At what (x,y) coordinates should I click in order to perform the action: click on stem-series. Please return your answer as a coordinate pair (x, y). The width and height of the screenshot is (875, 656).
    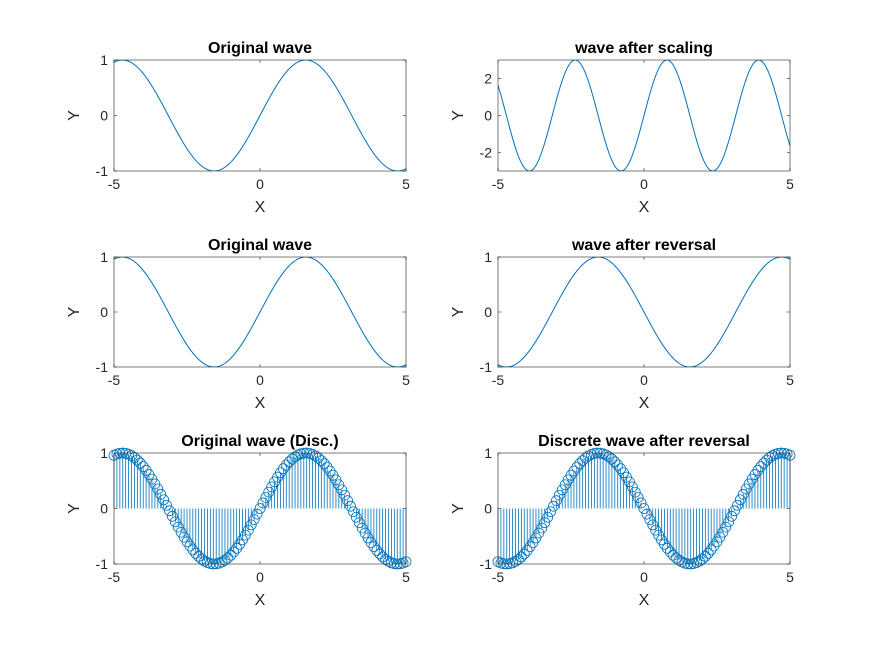
    Looking at the image, I should click on (260, 508).